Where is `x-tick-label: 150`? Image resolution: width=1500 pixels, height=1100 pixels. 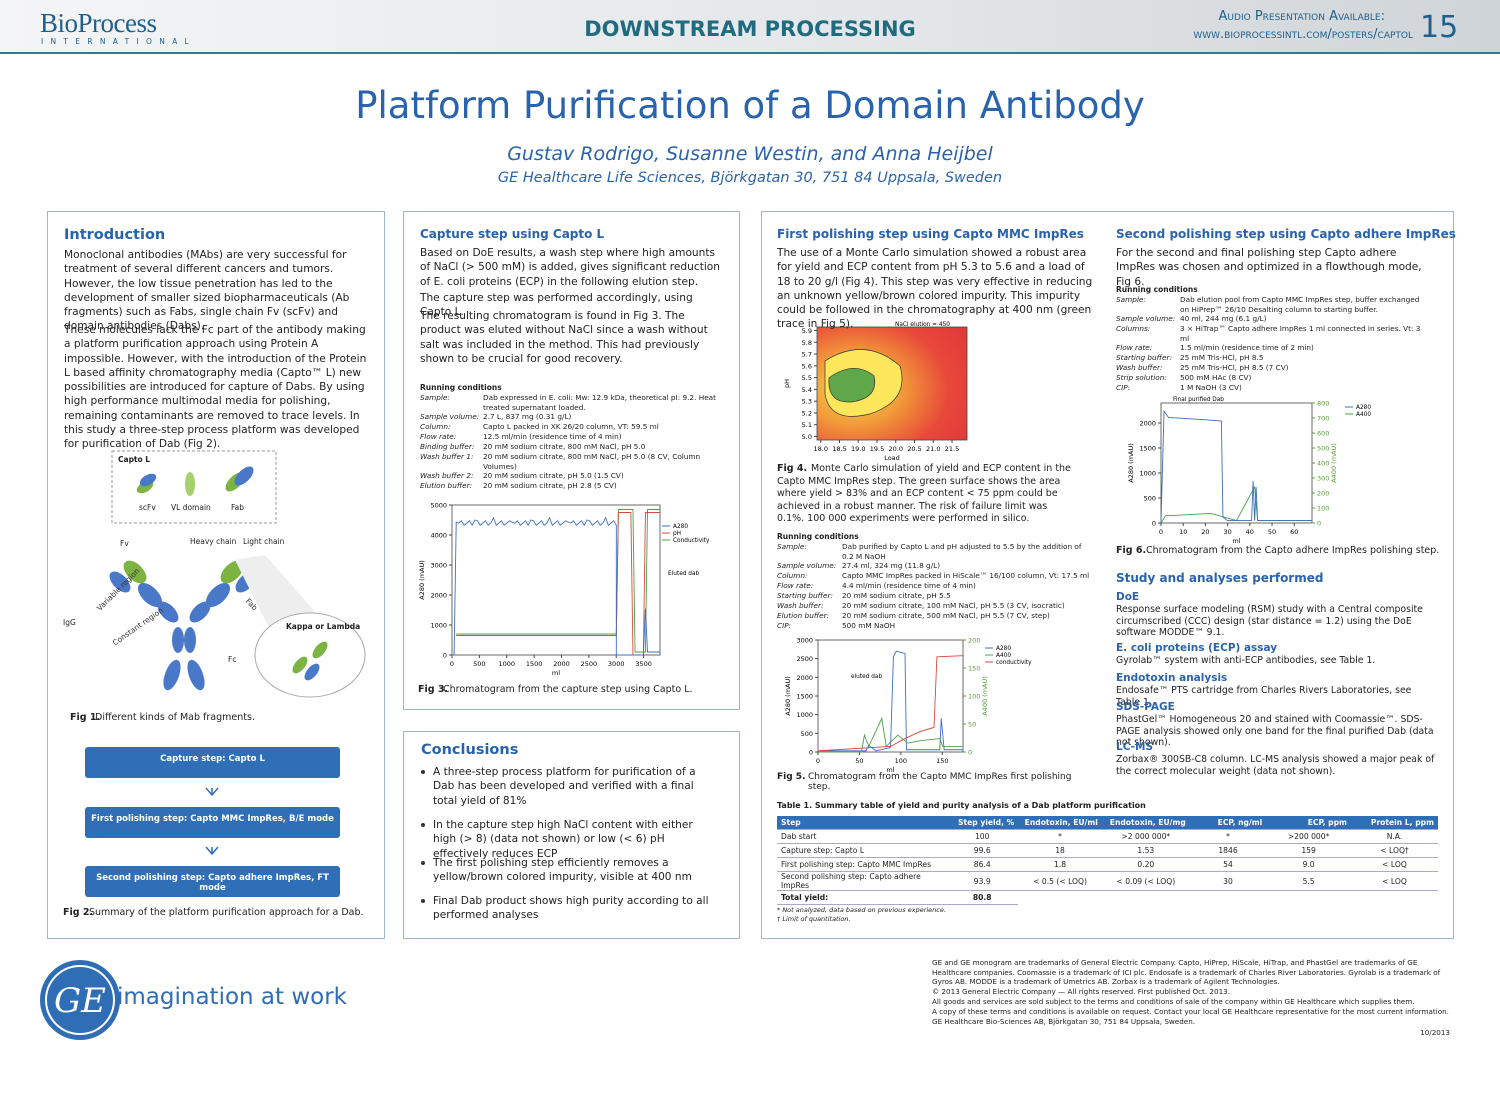 x-tick-label: 150 is located at coordinates (942, 761).